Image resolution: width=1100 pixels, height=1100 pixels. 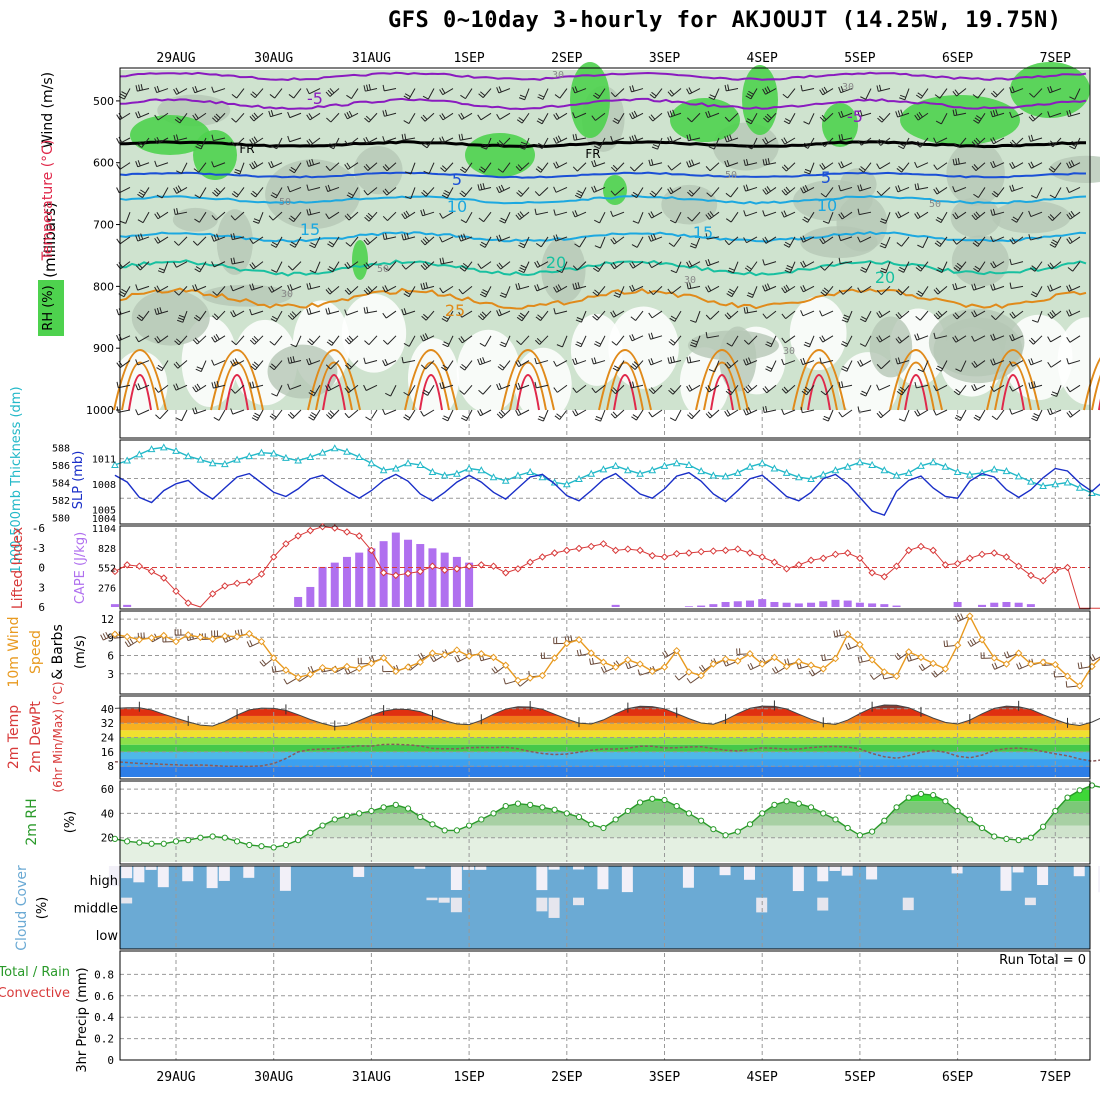 What do you see at coordinates (605, 712) in the screenshot?
I see `temp-band` at bounding box center [605, 712].